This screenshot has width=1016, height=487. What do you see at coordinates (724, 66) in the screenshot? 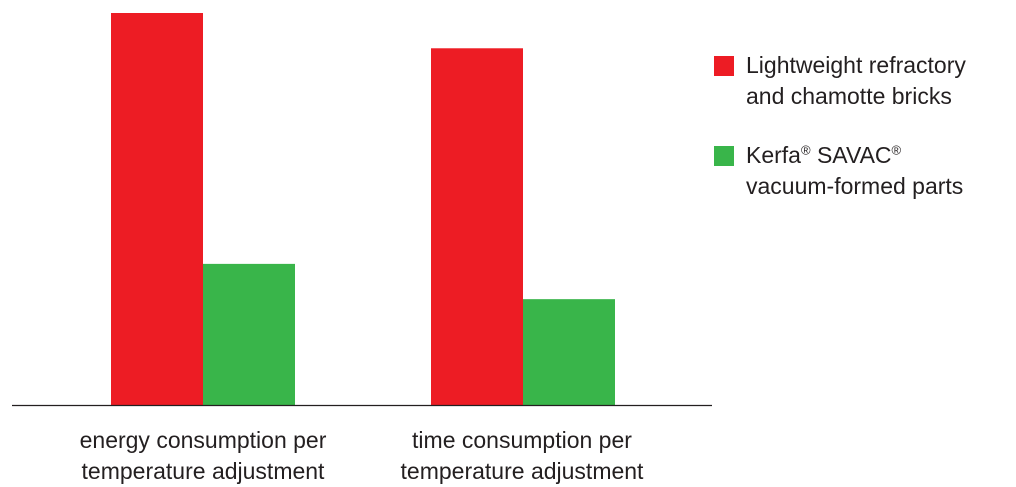
I see `legend-swatch-red` at bounding box center [724, 66].